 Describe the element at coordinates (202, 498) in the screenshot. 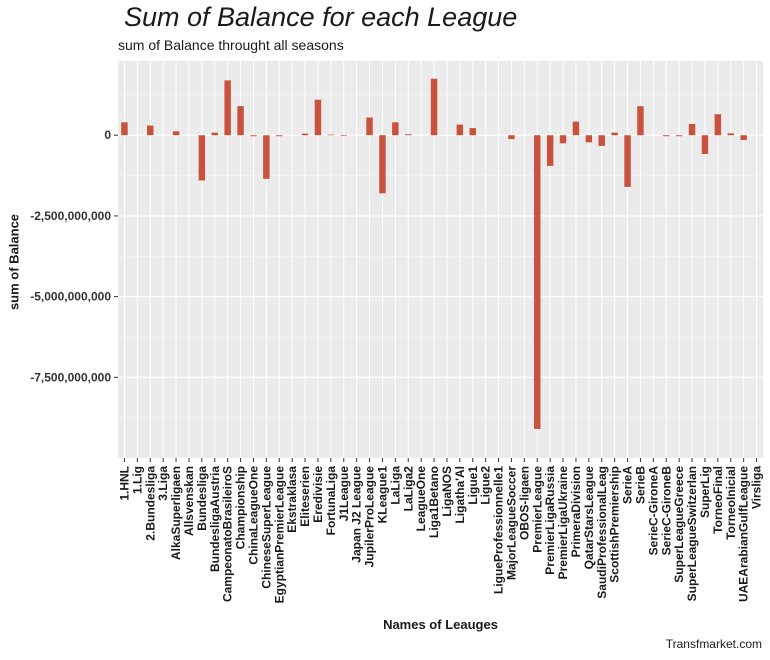

I see `x-tick-label: Bundesliga` at that location.